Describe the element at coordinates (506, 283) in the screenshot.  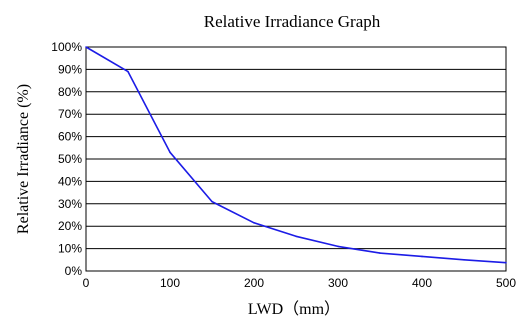
I see `x-tick-label: 500` at that location.